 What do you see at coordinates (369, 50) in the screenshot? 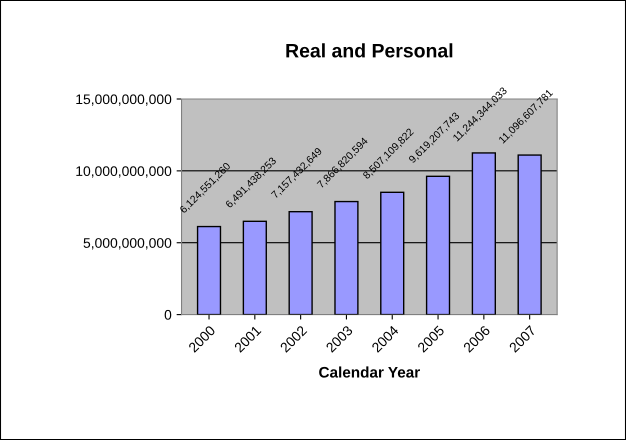
I see `chart-title: Real and Personal` at bounding box center [369, 50].